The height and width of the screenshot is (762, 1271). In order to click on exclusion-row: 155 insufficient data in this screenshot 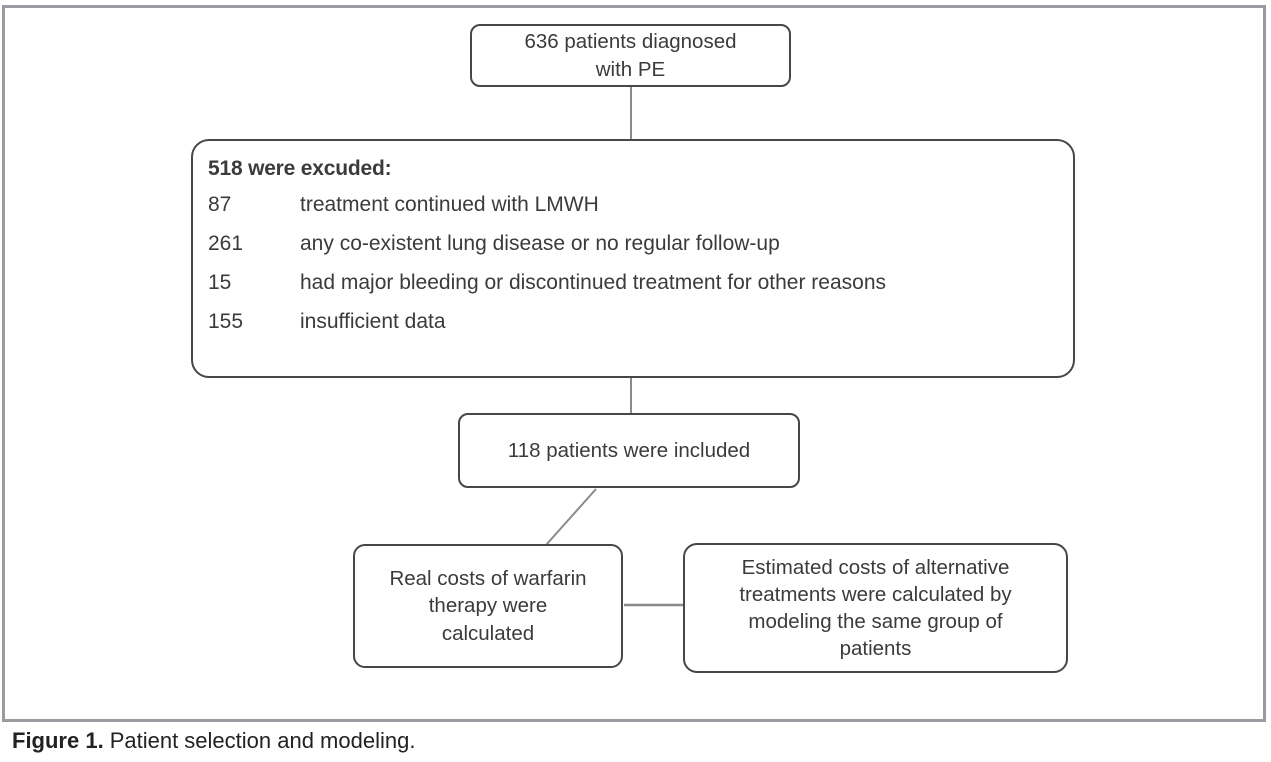, I will do `click(630, 322)`.